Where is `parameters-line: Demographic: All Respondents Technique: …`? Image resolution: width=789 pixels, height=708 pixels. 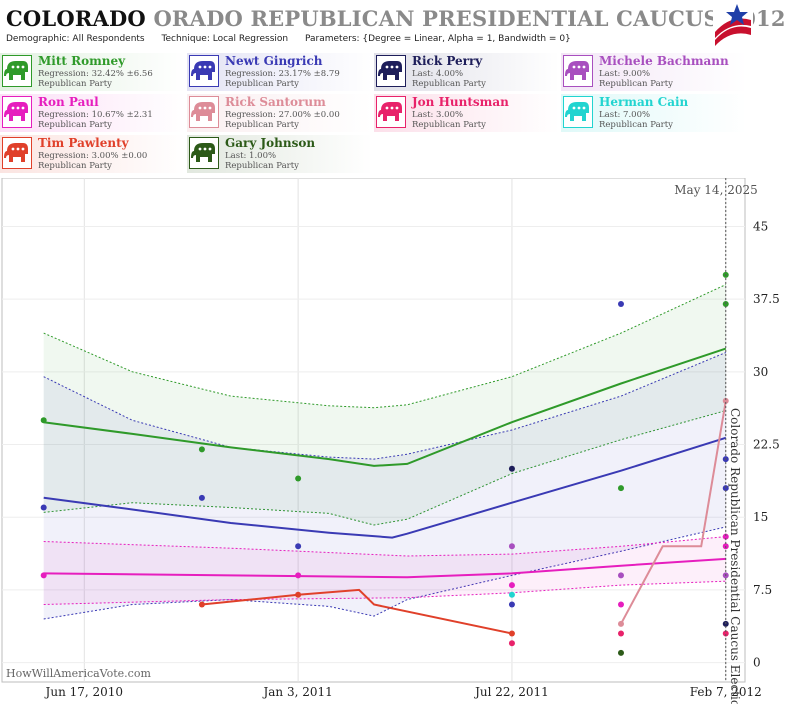 parameters-line: Demographic: All Respondents Technique: … is located at coordinates (295, 39).